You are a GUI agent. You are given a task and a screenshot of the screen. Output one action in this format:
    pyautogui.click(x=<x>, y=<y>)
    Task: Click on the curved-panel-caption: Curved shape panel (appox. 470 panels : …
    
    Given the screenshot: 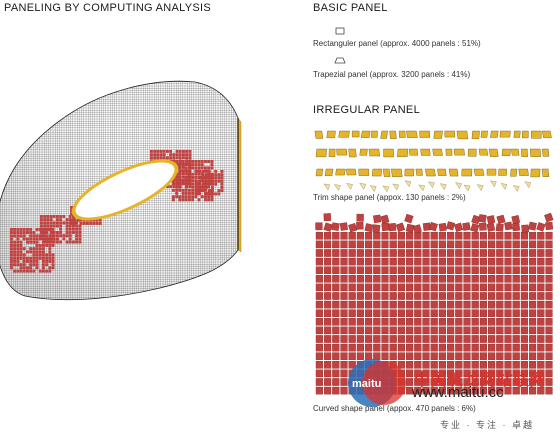 What is the action you would take?
    pyautogui.click(x=394, y=408)
    